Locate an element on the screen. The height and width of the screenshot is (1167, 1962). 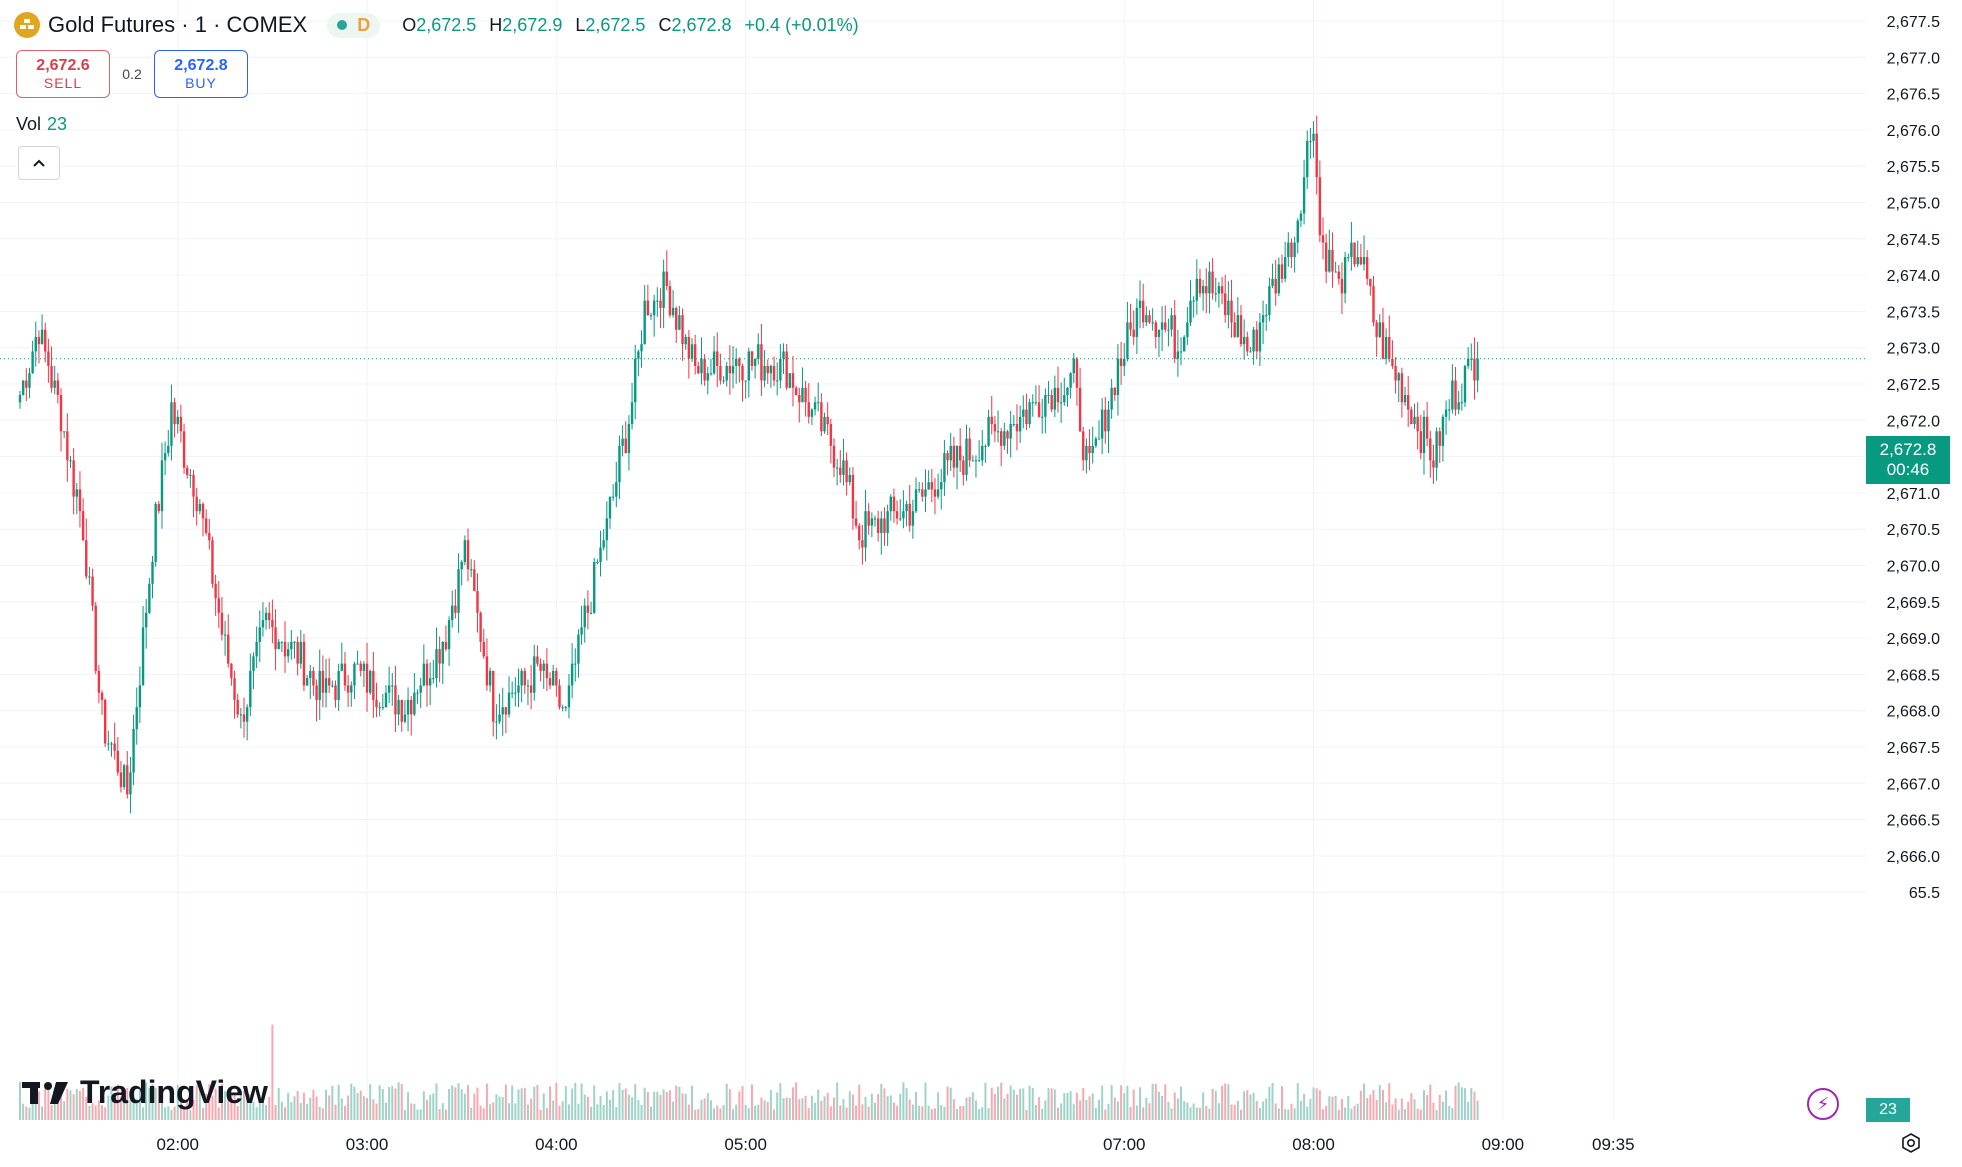
buy-label: BUY is located at coordinates (201, 83).